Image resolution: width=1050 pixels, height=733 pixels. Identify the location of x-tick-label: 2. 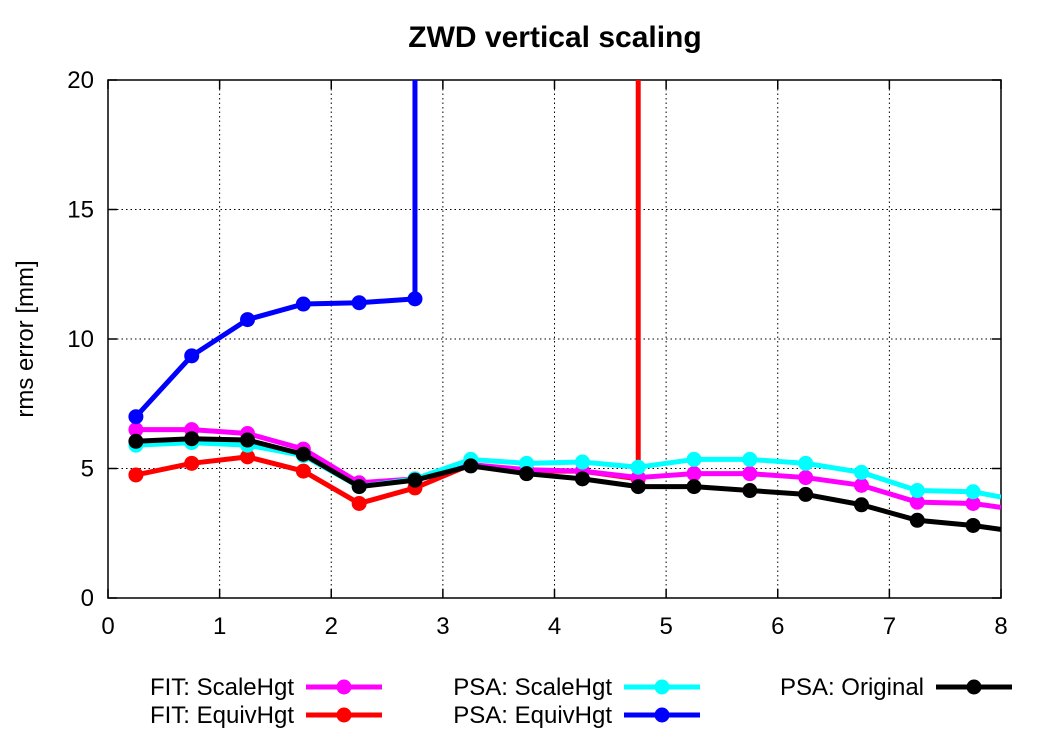
(331, 626).